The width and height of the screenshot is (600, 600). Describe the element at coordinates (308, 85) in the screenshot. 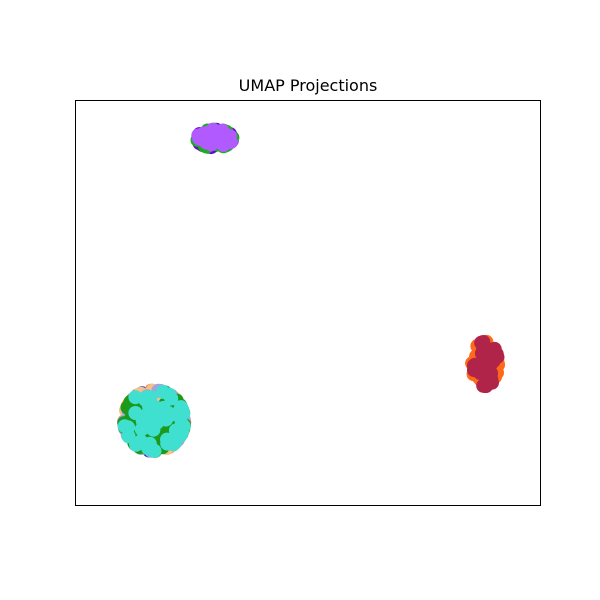

I see `chart-title: UMAP Projections` at that location.